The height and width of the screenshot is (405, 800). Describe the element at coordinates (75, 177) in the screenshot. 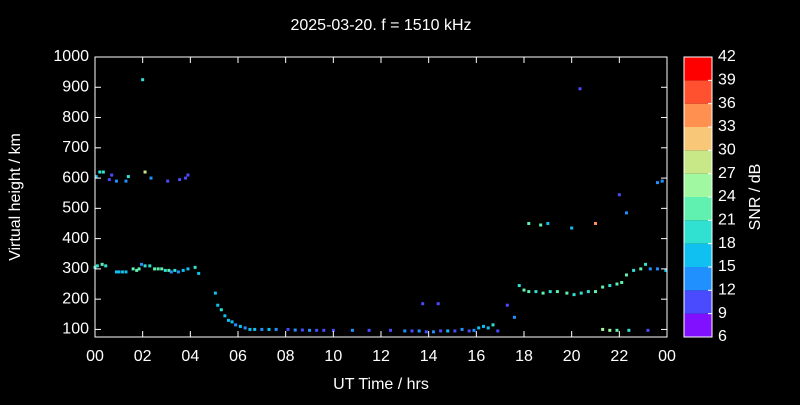

I see `y-tick-label: 600` at that location.